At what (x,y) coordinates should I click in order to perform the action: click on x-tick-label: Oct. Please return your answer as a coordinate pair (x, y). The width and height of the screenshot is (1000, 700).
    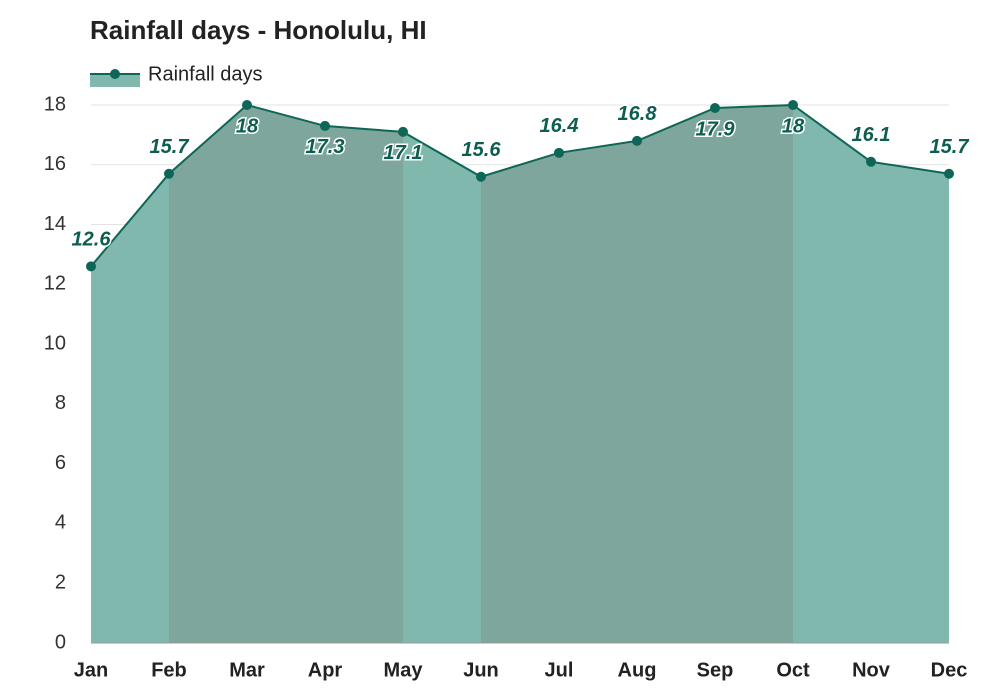
    Looking at the image, I should click on (793, 670).